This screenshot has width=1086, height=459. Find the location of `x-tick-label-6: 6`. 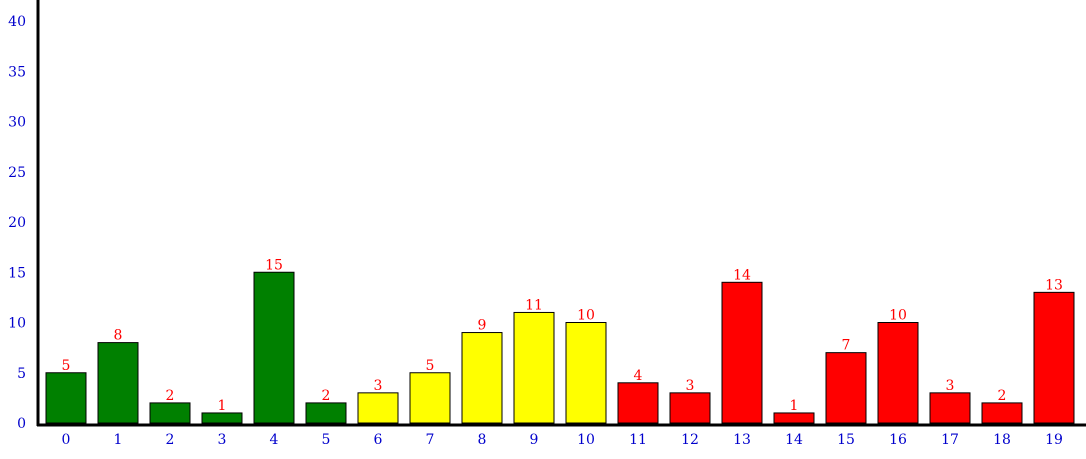

x-tick-label-6: 6 is located at coordinates (378, 440).